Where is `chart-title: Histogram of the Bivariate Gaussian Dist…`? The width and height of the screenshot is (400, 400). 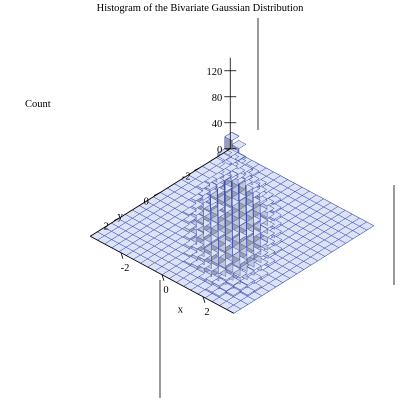 chart-title: Histogram of the Bivariate Gaussian Dist… is located at coordinates (201, 8).